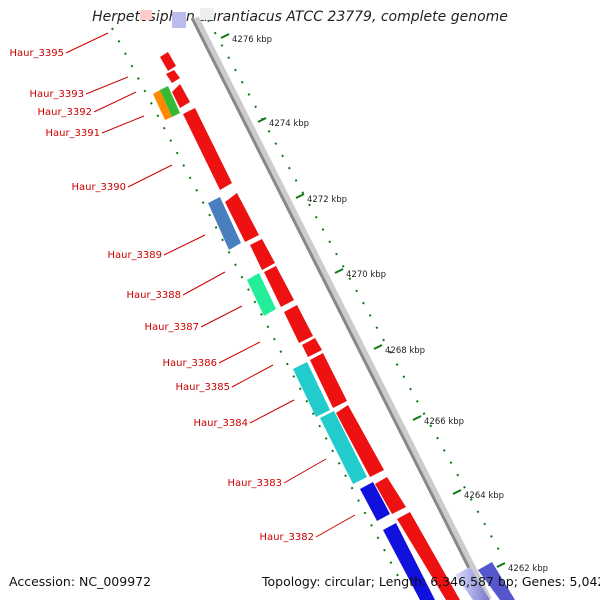  What do you see at coordinates (289, 124) in the screenshot?
I see `kbp-tick-label: 4274 kbp` at bounding box center [289, 124].